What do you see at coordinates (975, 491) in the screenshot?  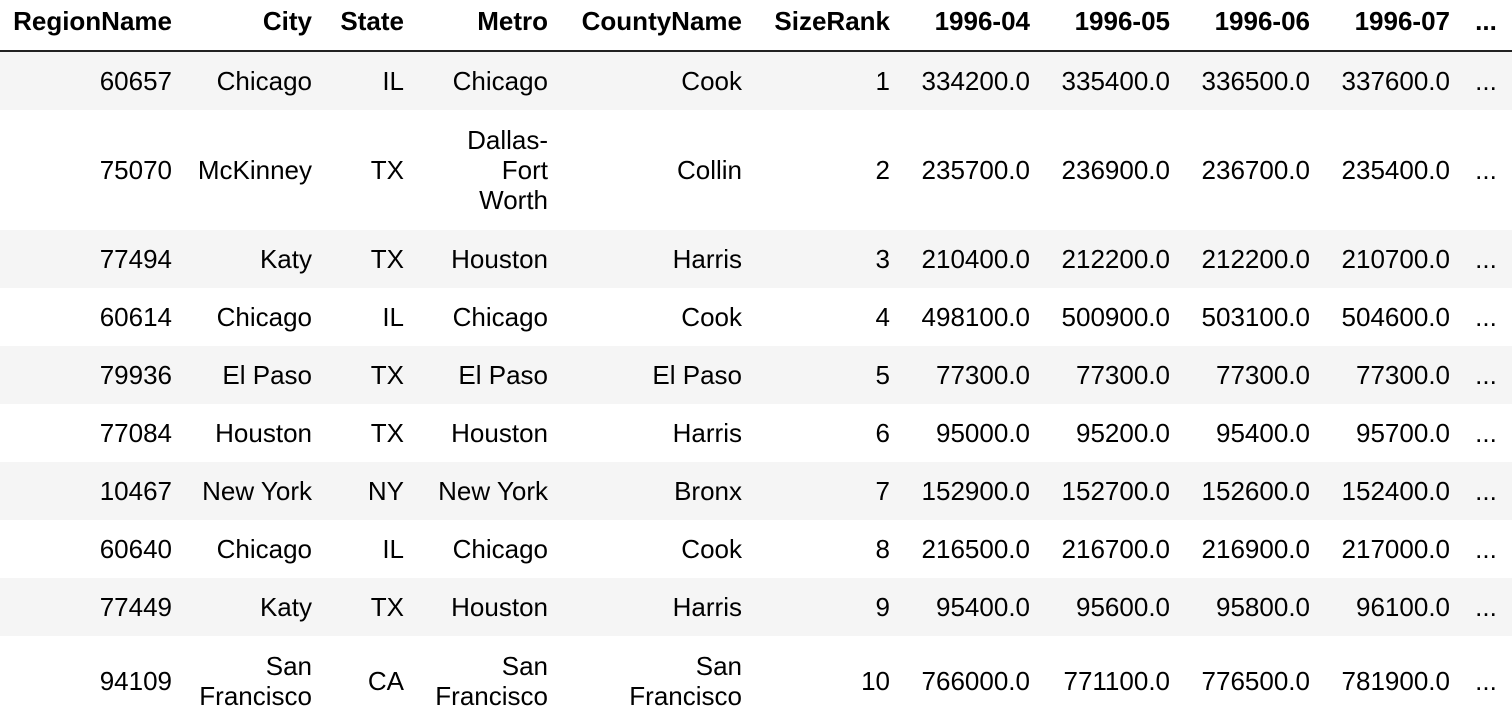 I see `cell-1996-04: 152900.0` at bounding box center [975, 491].